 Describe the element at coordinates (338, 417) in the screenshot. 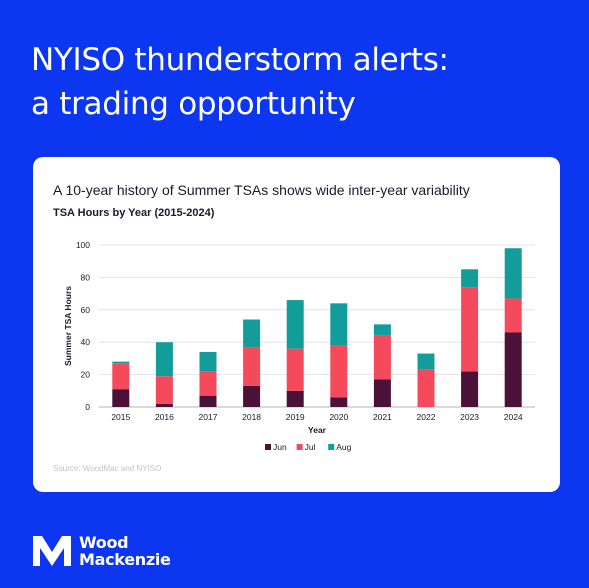

I see `x-tick-label: 2020` at that location.